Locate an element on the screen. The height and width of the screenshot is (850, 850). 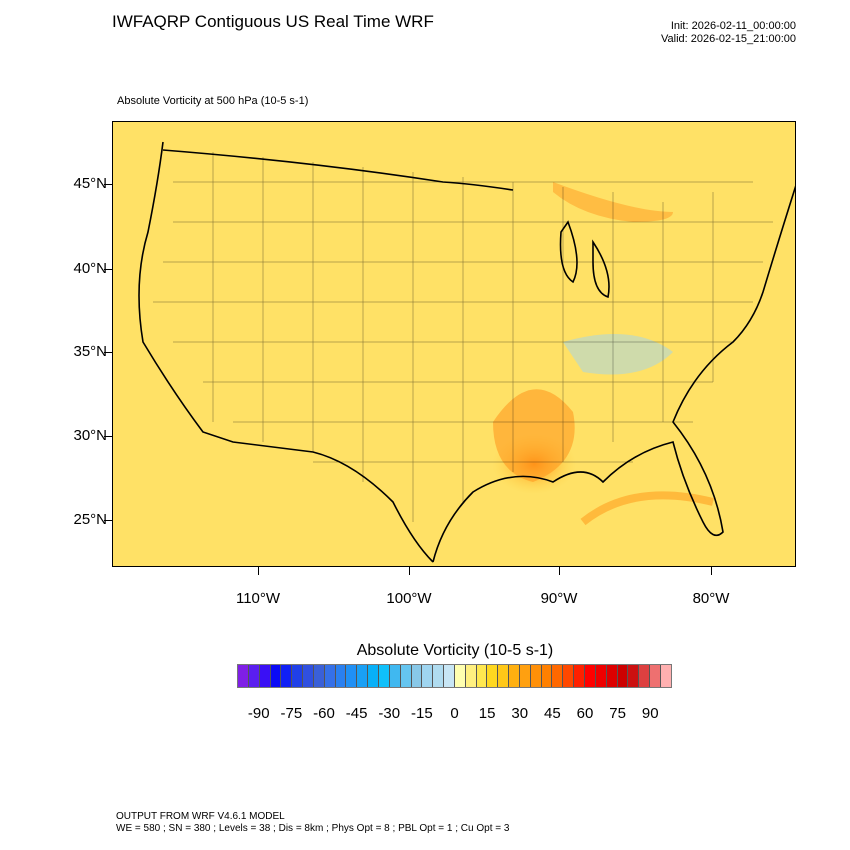
lat-label-40n: 40°N is located at coordinates (90, 268).